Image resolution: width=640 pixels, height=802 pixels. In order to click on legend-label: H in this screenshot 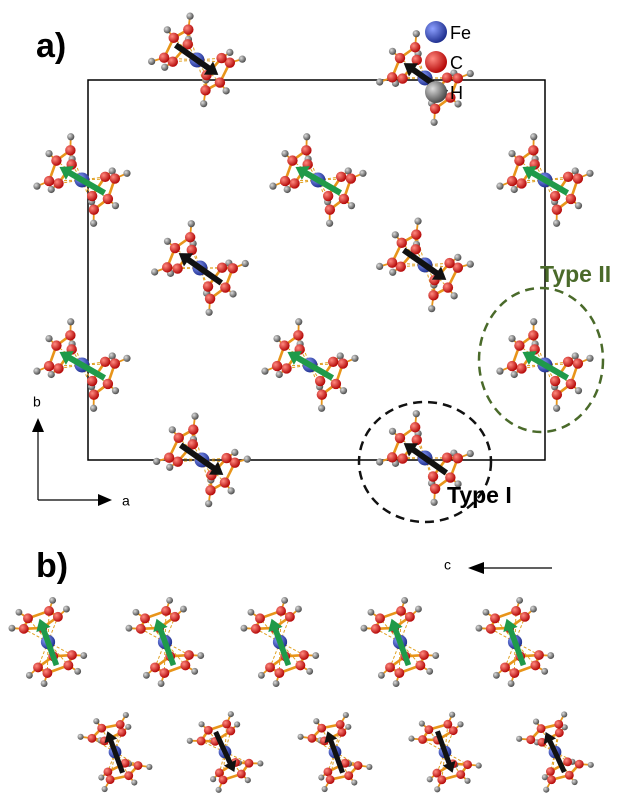, I will do `click(456, 93)`.